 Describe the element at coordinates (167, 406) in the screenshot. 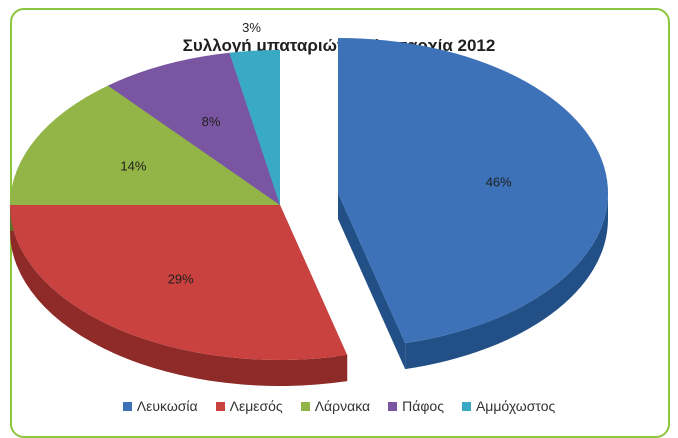

I see `legend-label: Λευκωσία` at that location.